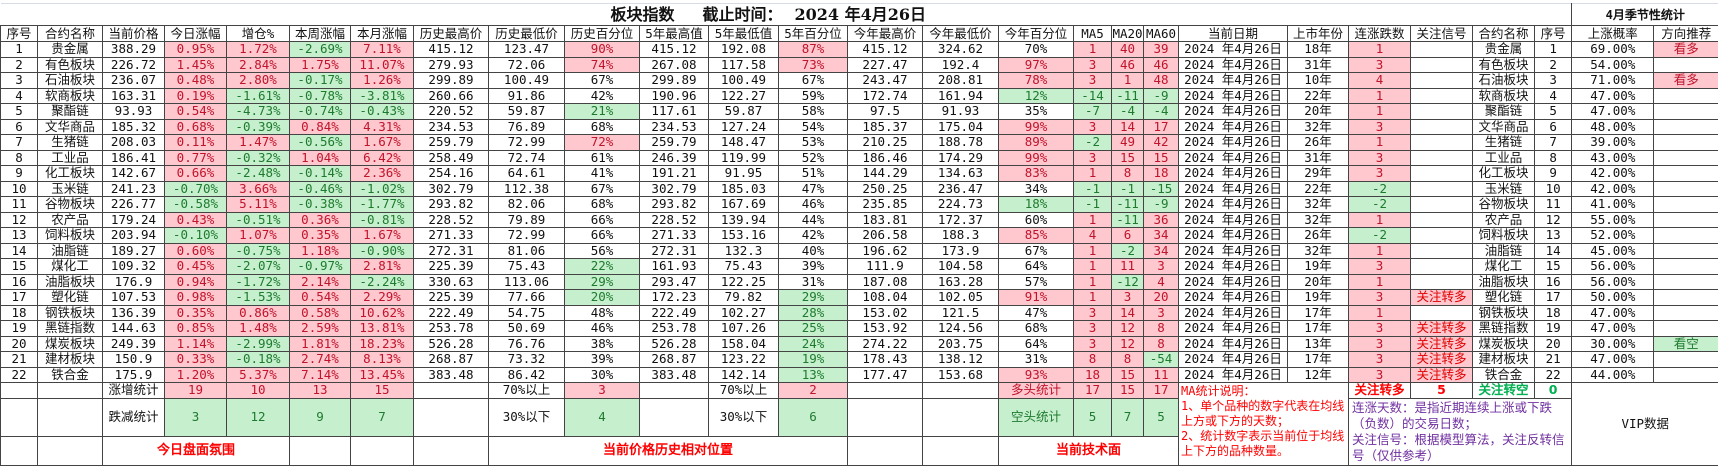 This screenshot has width=1718, height=467. What do you see at coordinates (602, 173) in the screenshot?
I see `cell-hist-percentile: 41%` at bounding box center [602, 173].